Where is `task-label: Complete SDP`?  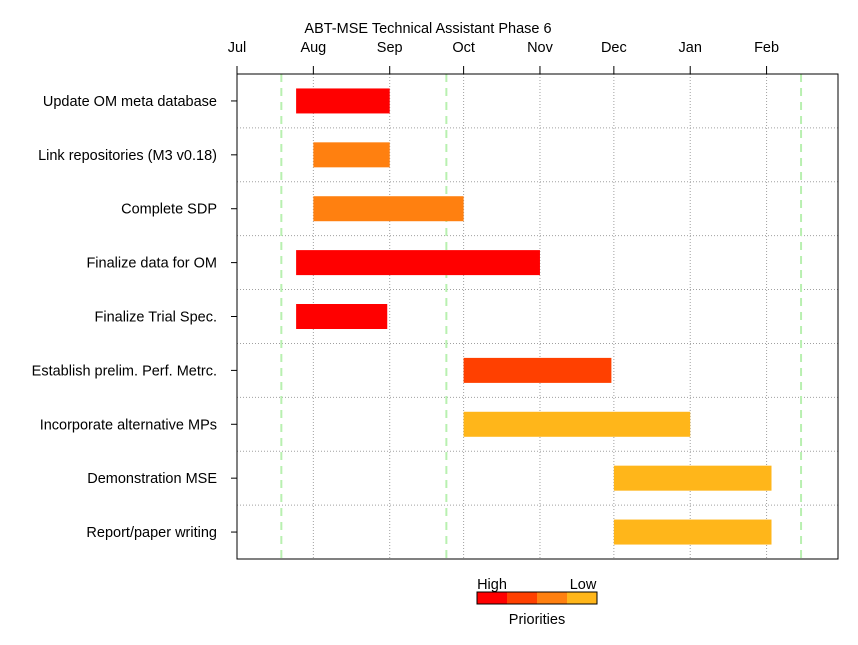
task-label: Complete SDP is located at coordinates (169, 210).